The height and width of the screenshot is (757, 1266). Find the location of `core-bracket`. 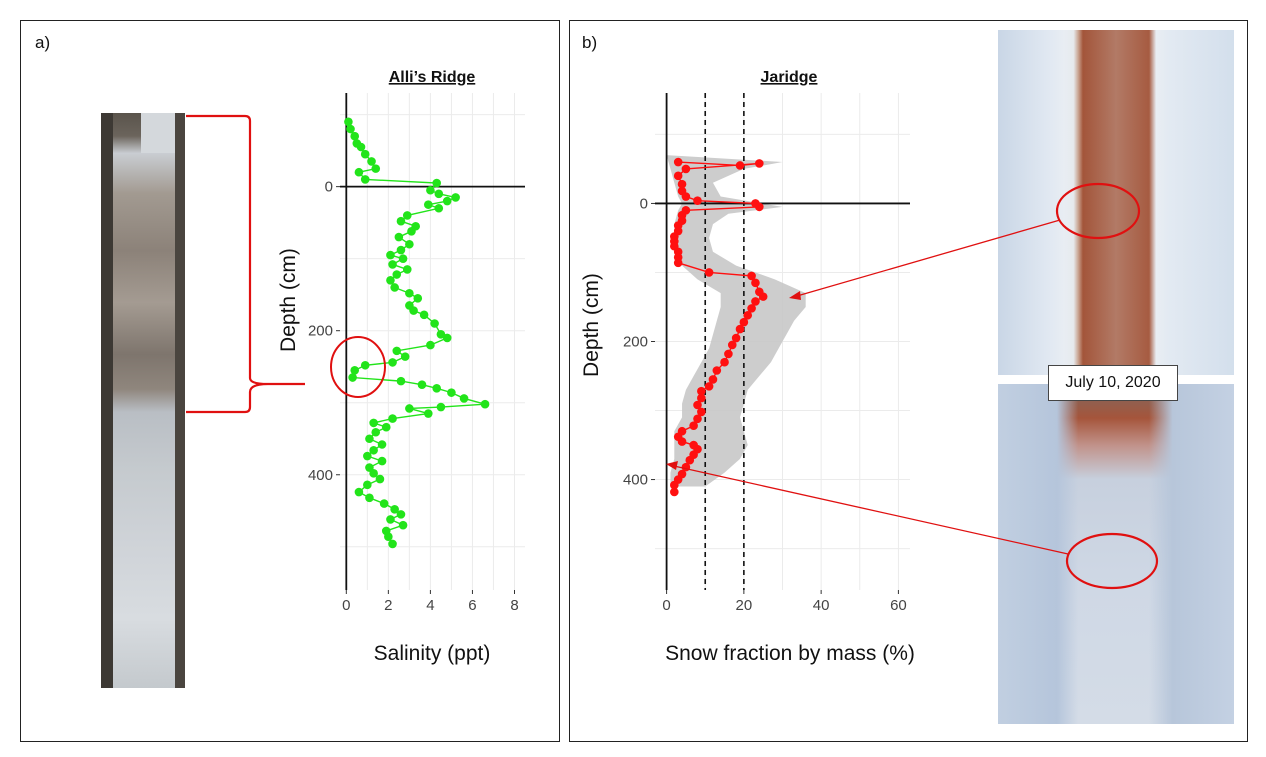

core-bracket is located at coordinates (245, 264).